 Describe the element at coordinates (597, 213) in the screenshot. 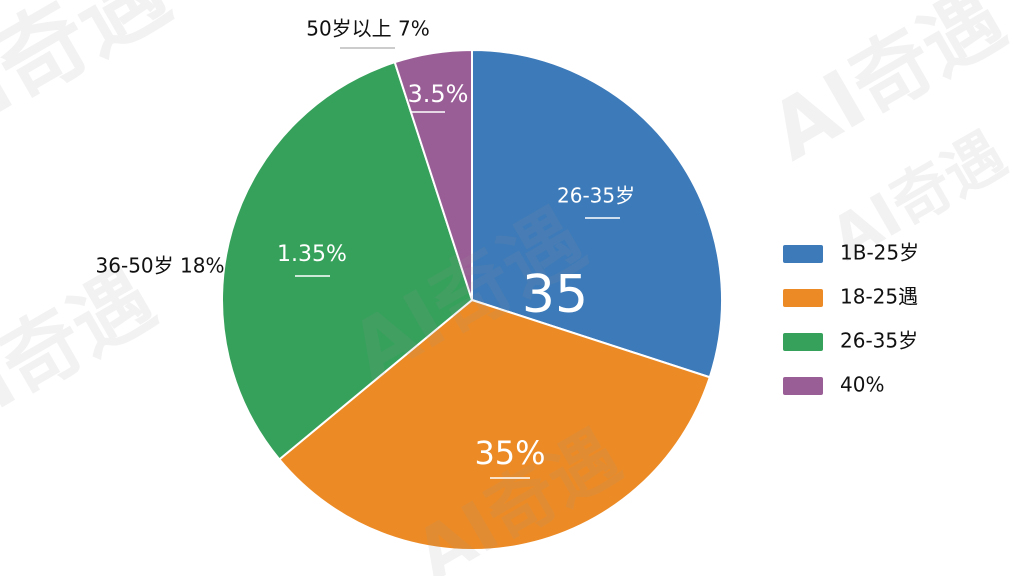

I see `pie-slice` at that location.